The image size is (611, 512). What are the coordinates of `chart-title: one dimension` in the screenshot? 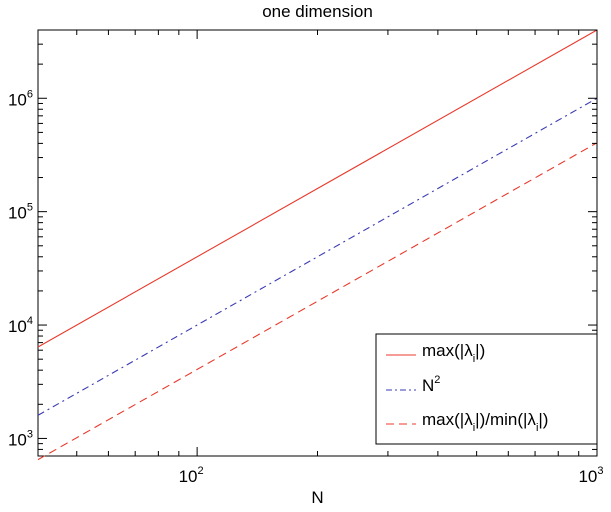 It's located at (317, 11).